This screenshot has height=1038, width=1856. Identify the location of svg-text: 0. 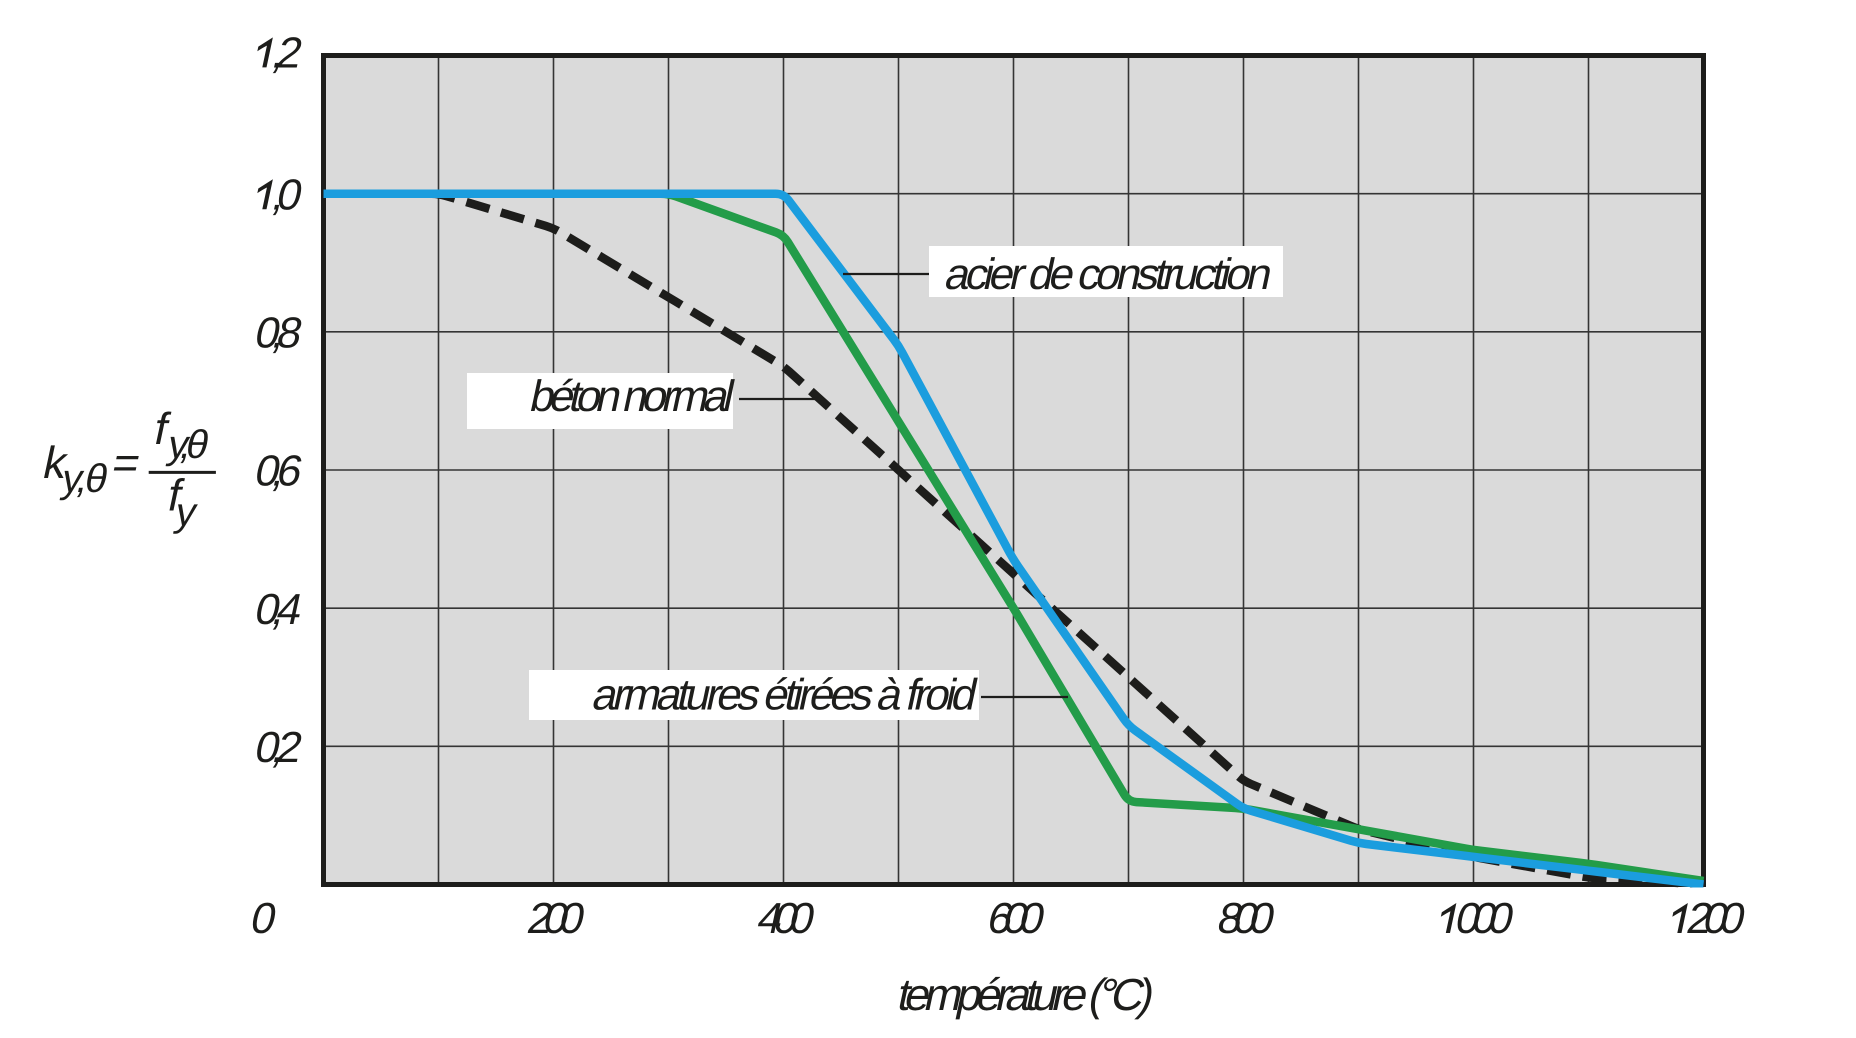
(264, 918).